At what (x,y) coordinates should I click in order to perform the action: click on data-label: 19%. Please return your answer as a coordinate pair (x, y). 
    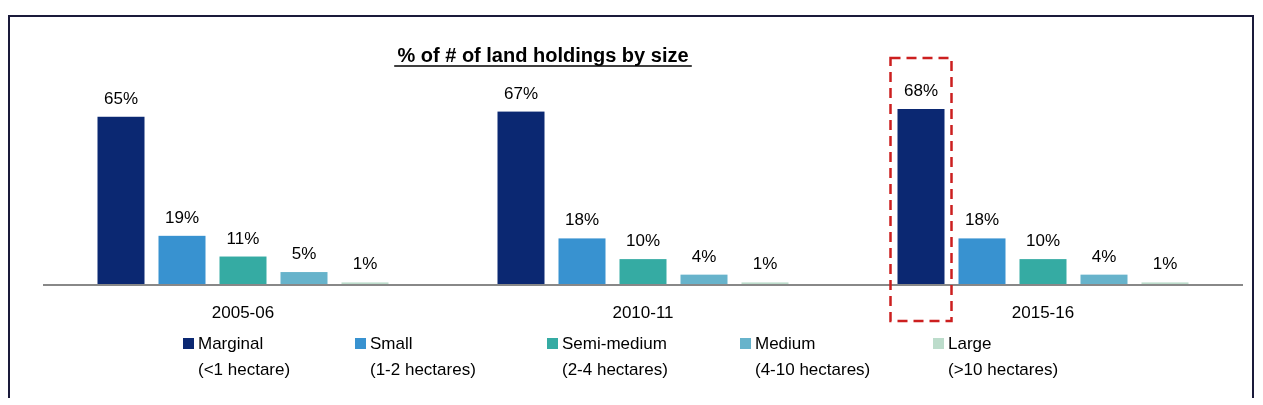
    Looking at the image, I should click on (182, 217).